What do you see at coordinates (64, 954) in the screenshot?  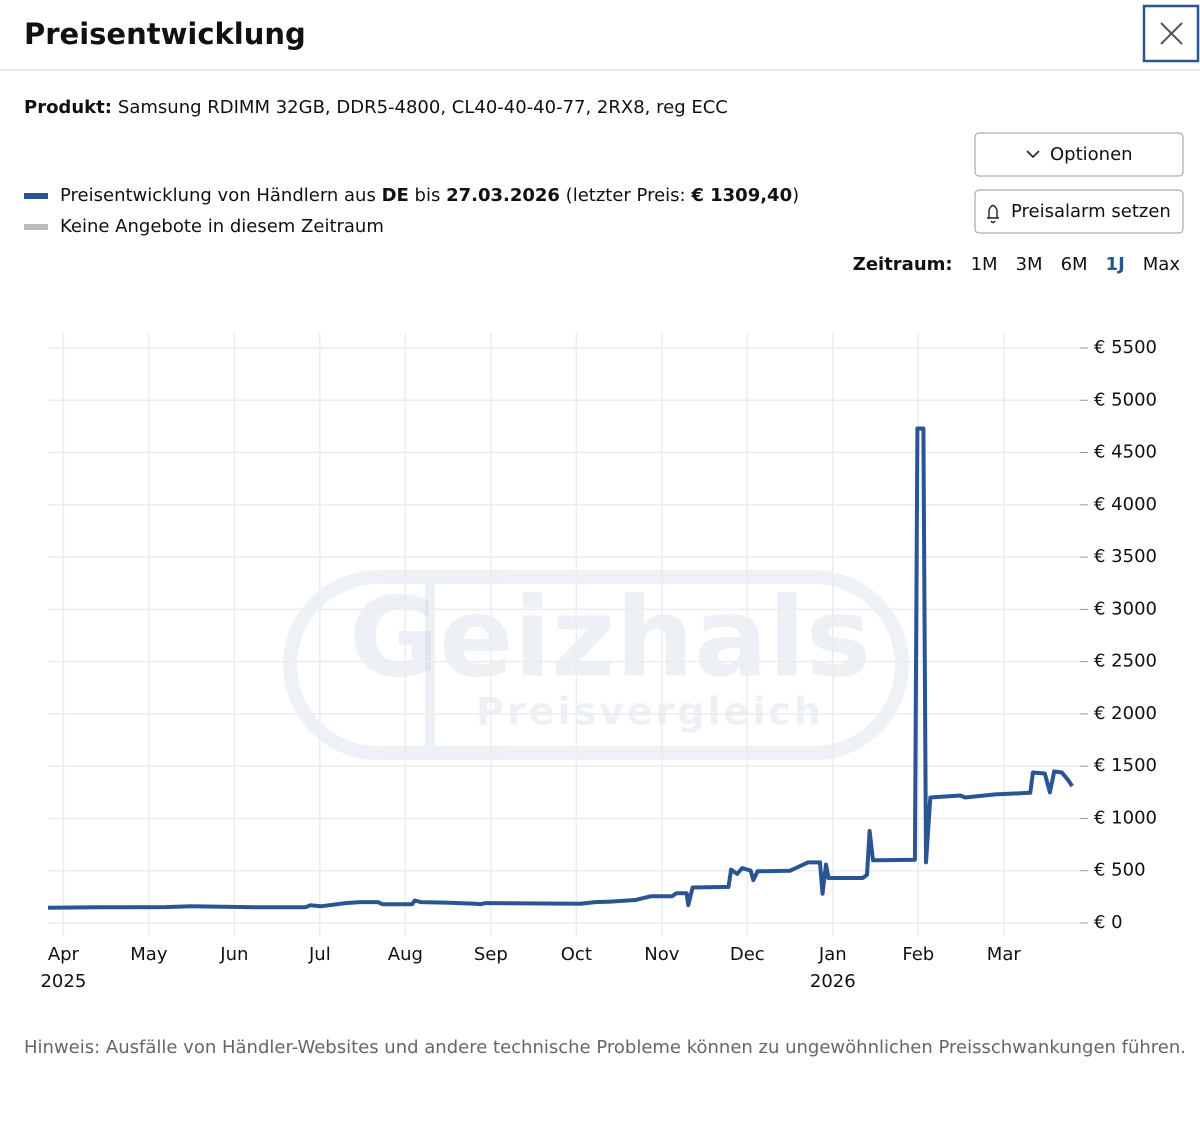 I see `x-tick-label: Apr` at bounding box center [64, 954].